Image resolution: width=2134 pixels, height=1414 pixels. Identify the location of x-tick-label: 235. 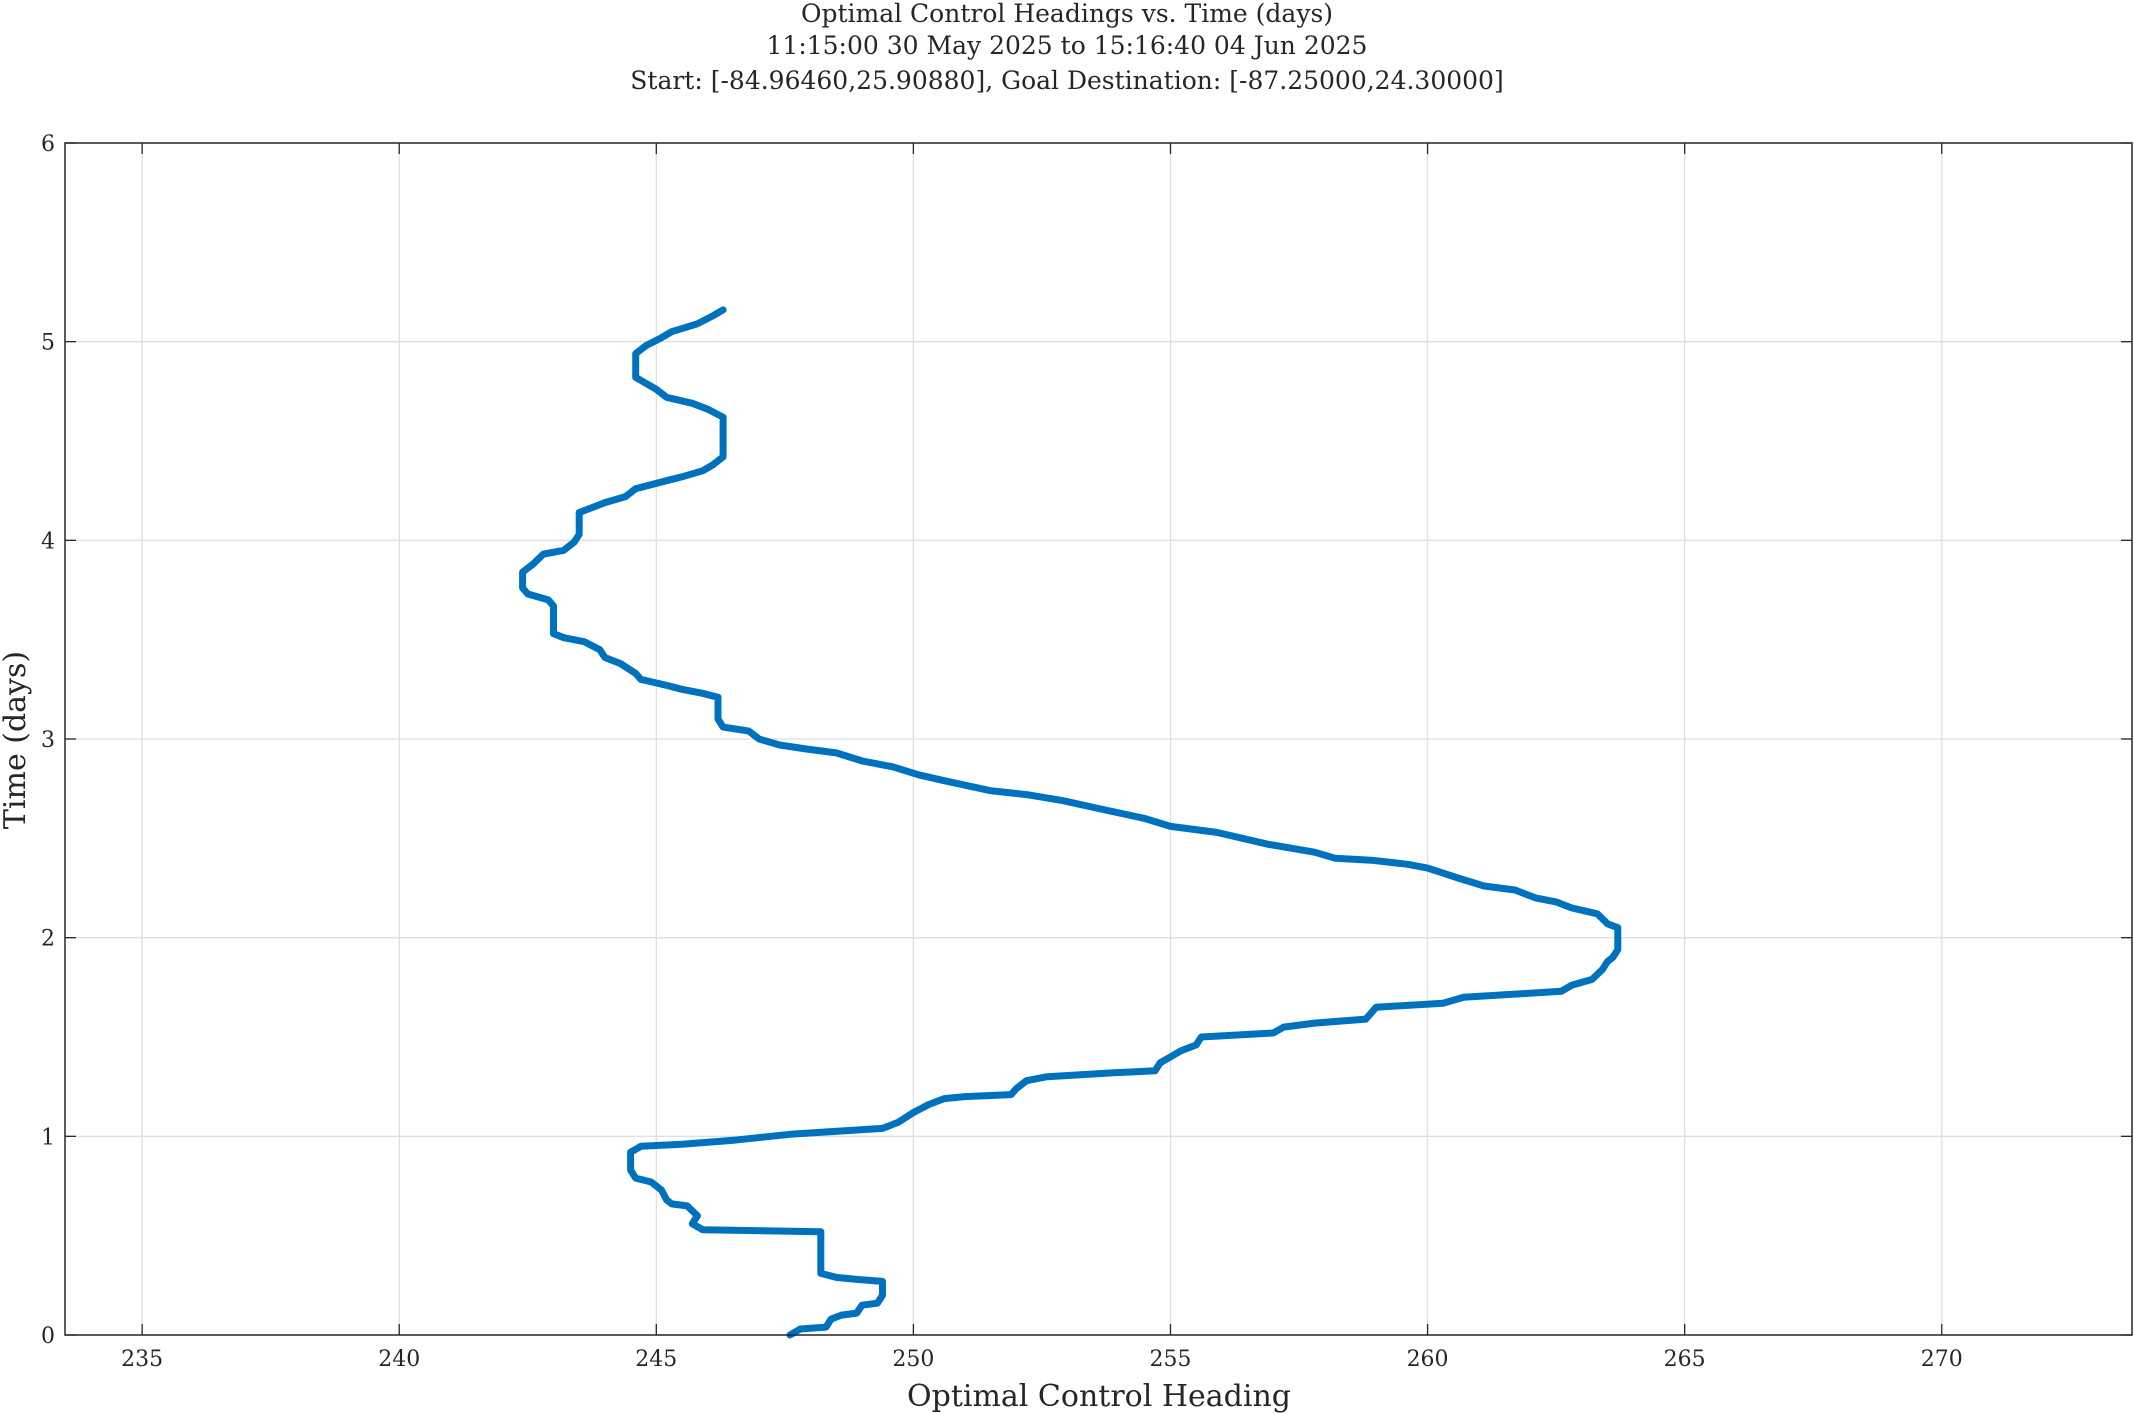
(142, 1359).